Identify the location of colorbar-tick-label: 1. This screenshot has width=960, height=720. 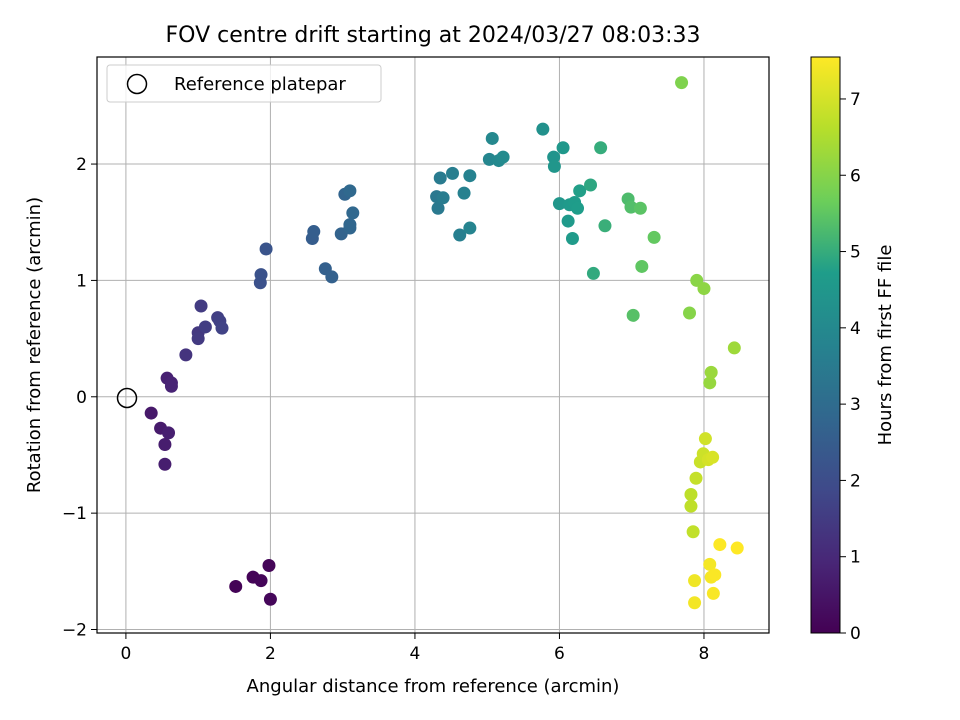
(855, 558).